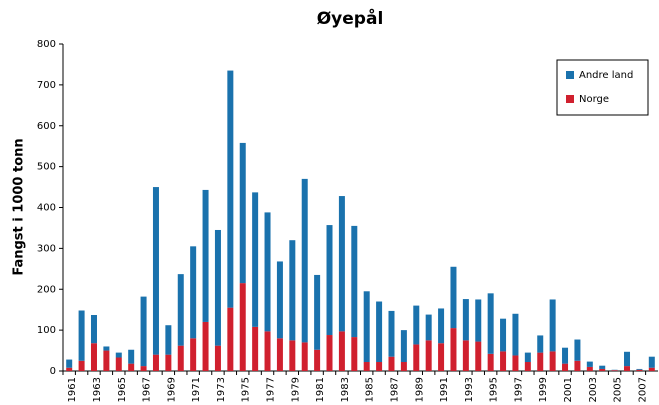 Image resolution: width=659 pixels, height=405 pixels. Describe the element at coordinates (271, 389) in the screenshot. I see `x-tick-label: 1977` at that location.